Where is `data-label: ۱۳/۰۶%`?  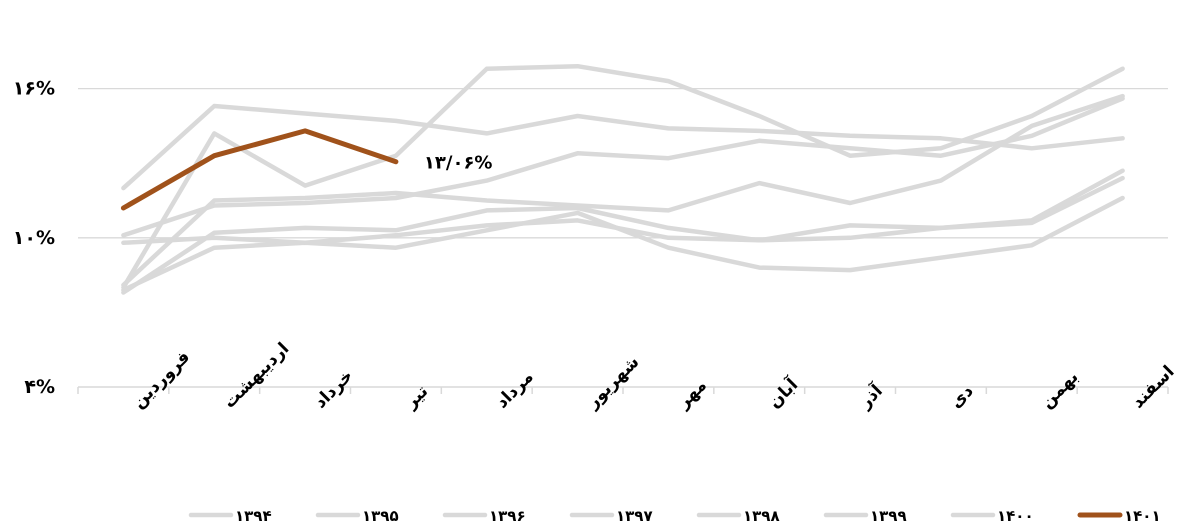 data-label: ۱۳/۰۶% is located at coordinates (458, 163).